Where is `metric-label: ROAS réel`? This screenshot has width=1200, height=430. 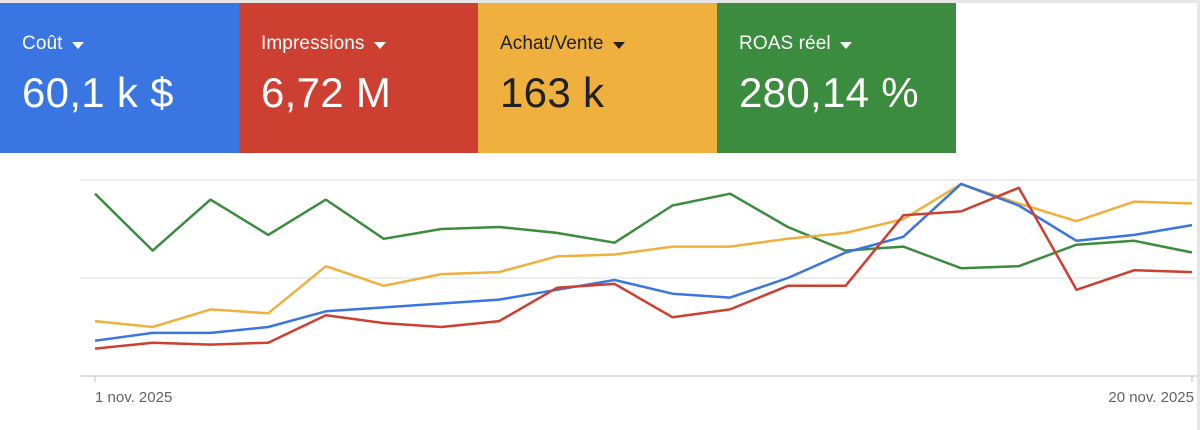 metric-label: ROAS réel is located at coordinates (785, 43).